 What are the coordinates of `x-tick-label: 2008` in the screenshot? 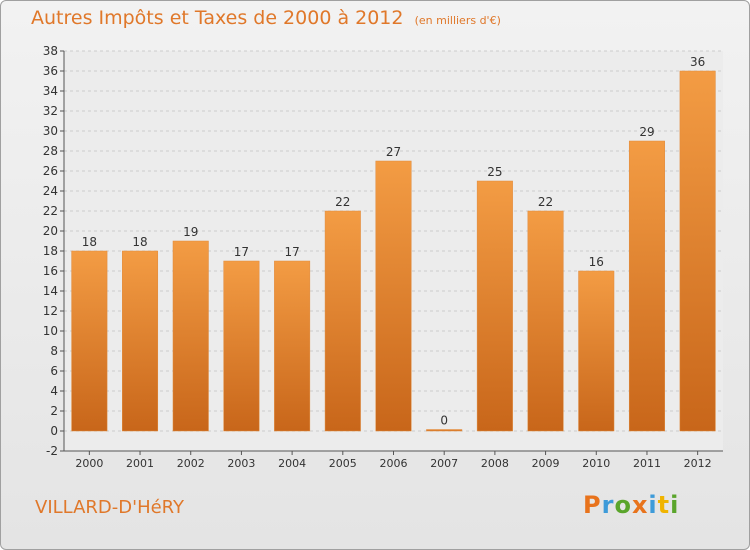 It's located at (495, 463).